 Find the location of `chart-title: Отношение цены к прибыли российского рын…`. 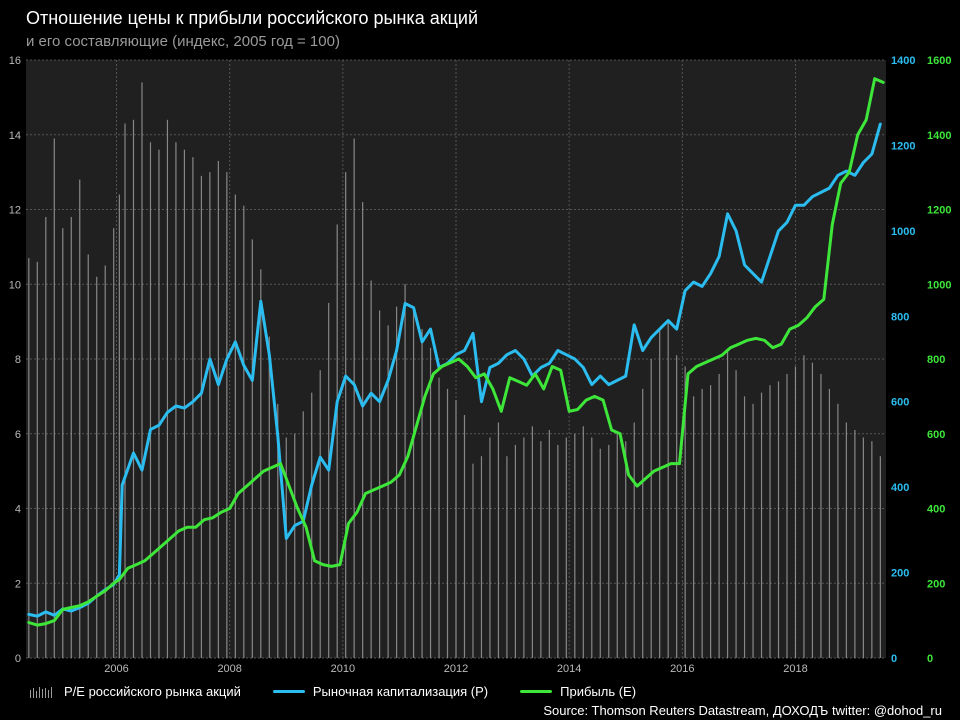

chart-title: Отношение цены к прибыли российского рын… is located at coordinates (252, 18).